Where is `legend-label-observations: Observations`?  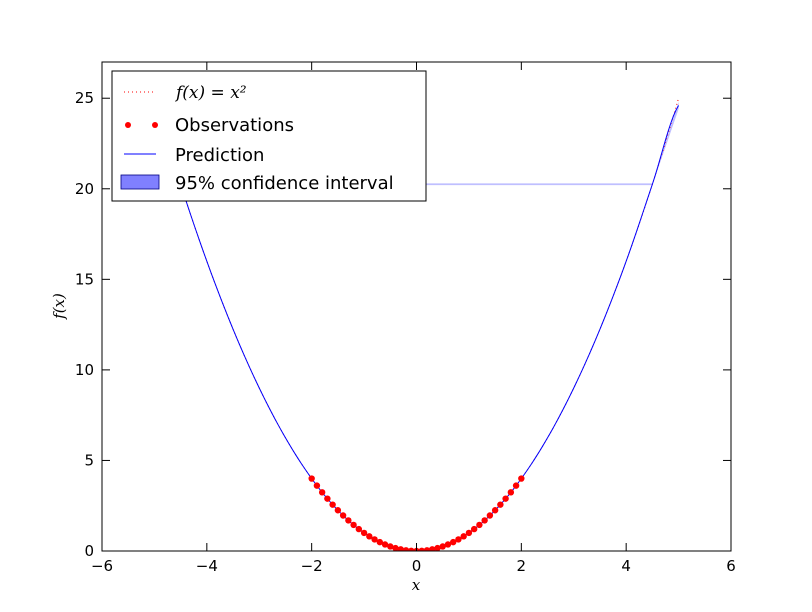
legend-label-observations: Observations is located at coordinates (234, 125).